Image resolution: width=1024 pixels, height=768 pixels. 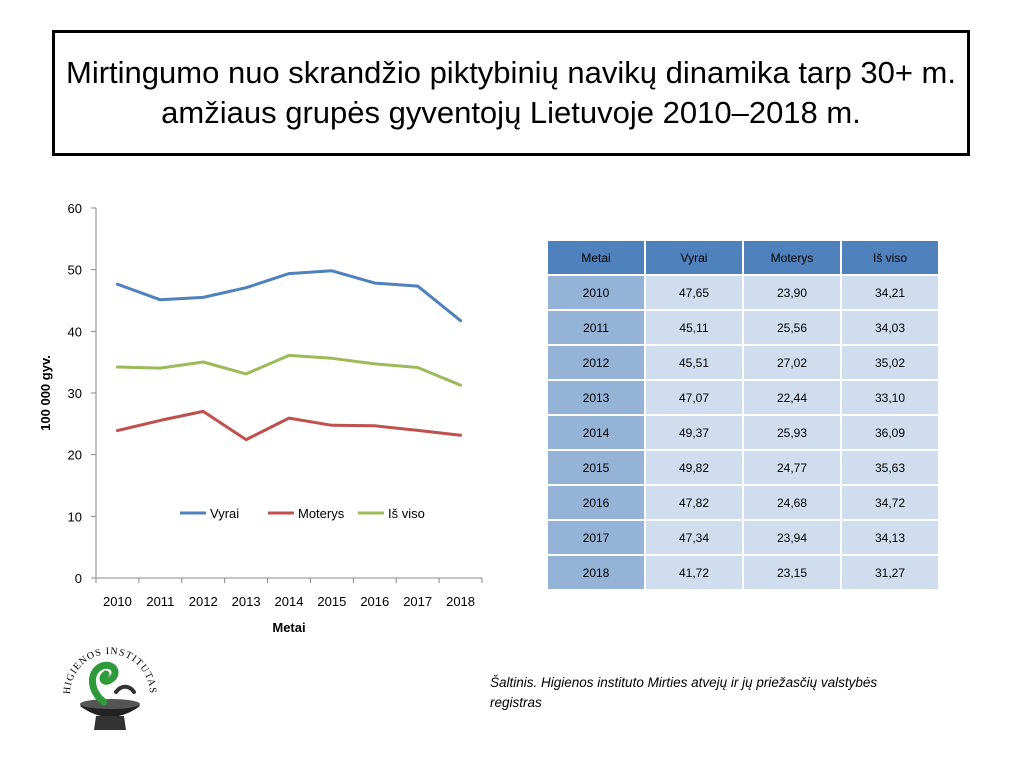 I want to click on table-row: 2014 49,37 25,93 36,09, so click(x=743, y=432).